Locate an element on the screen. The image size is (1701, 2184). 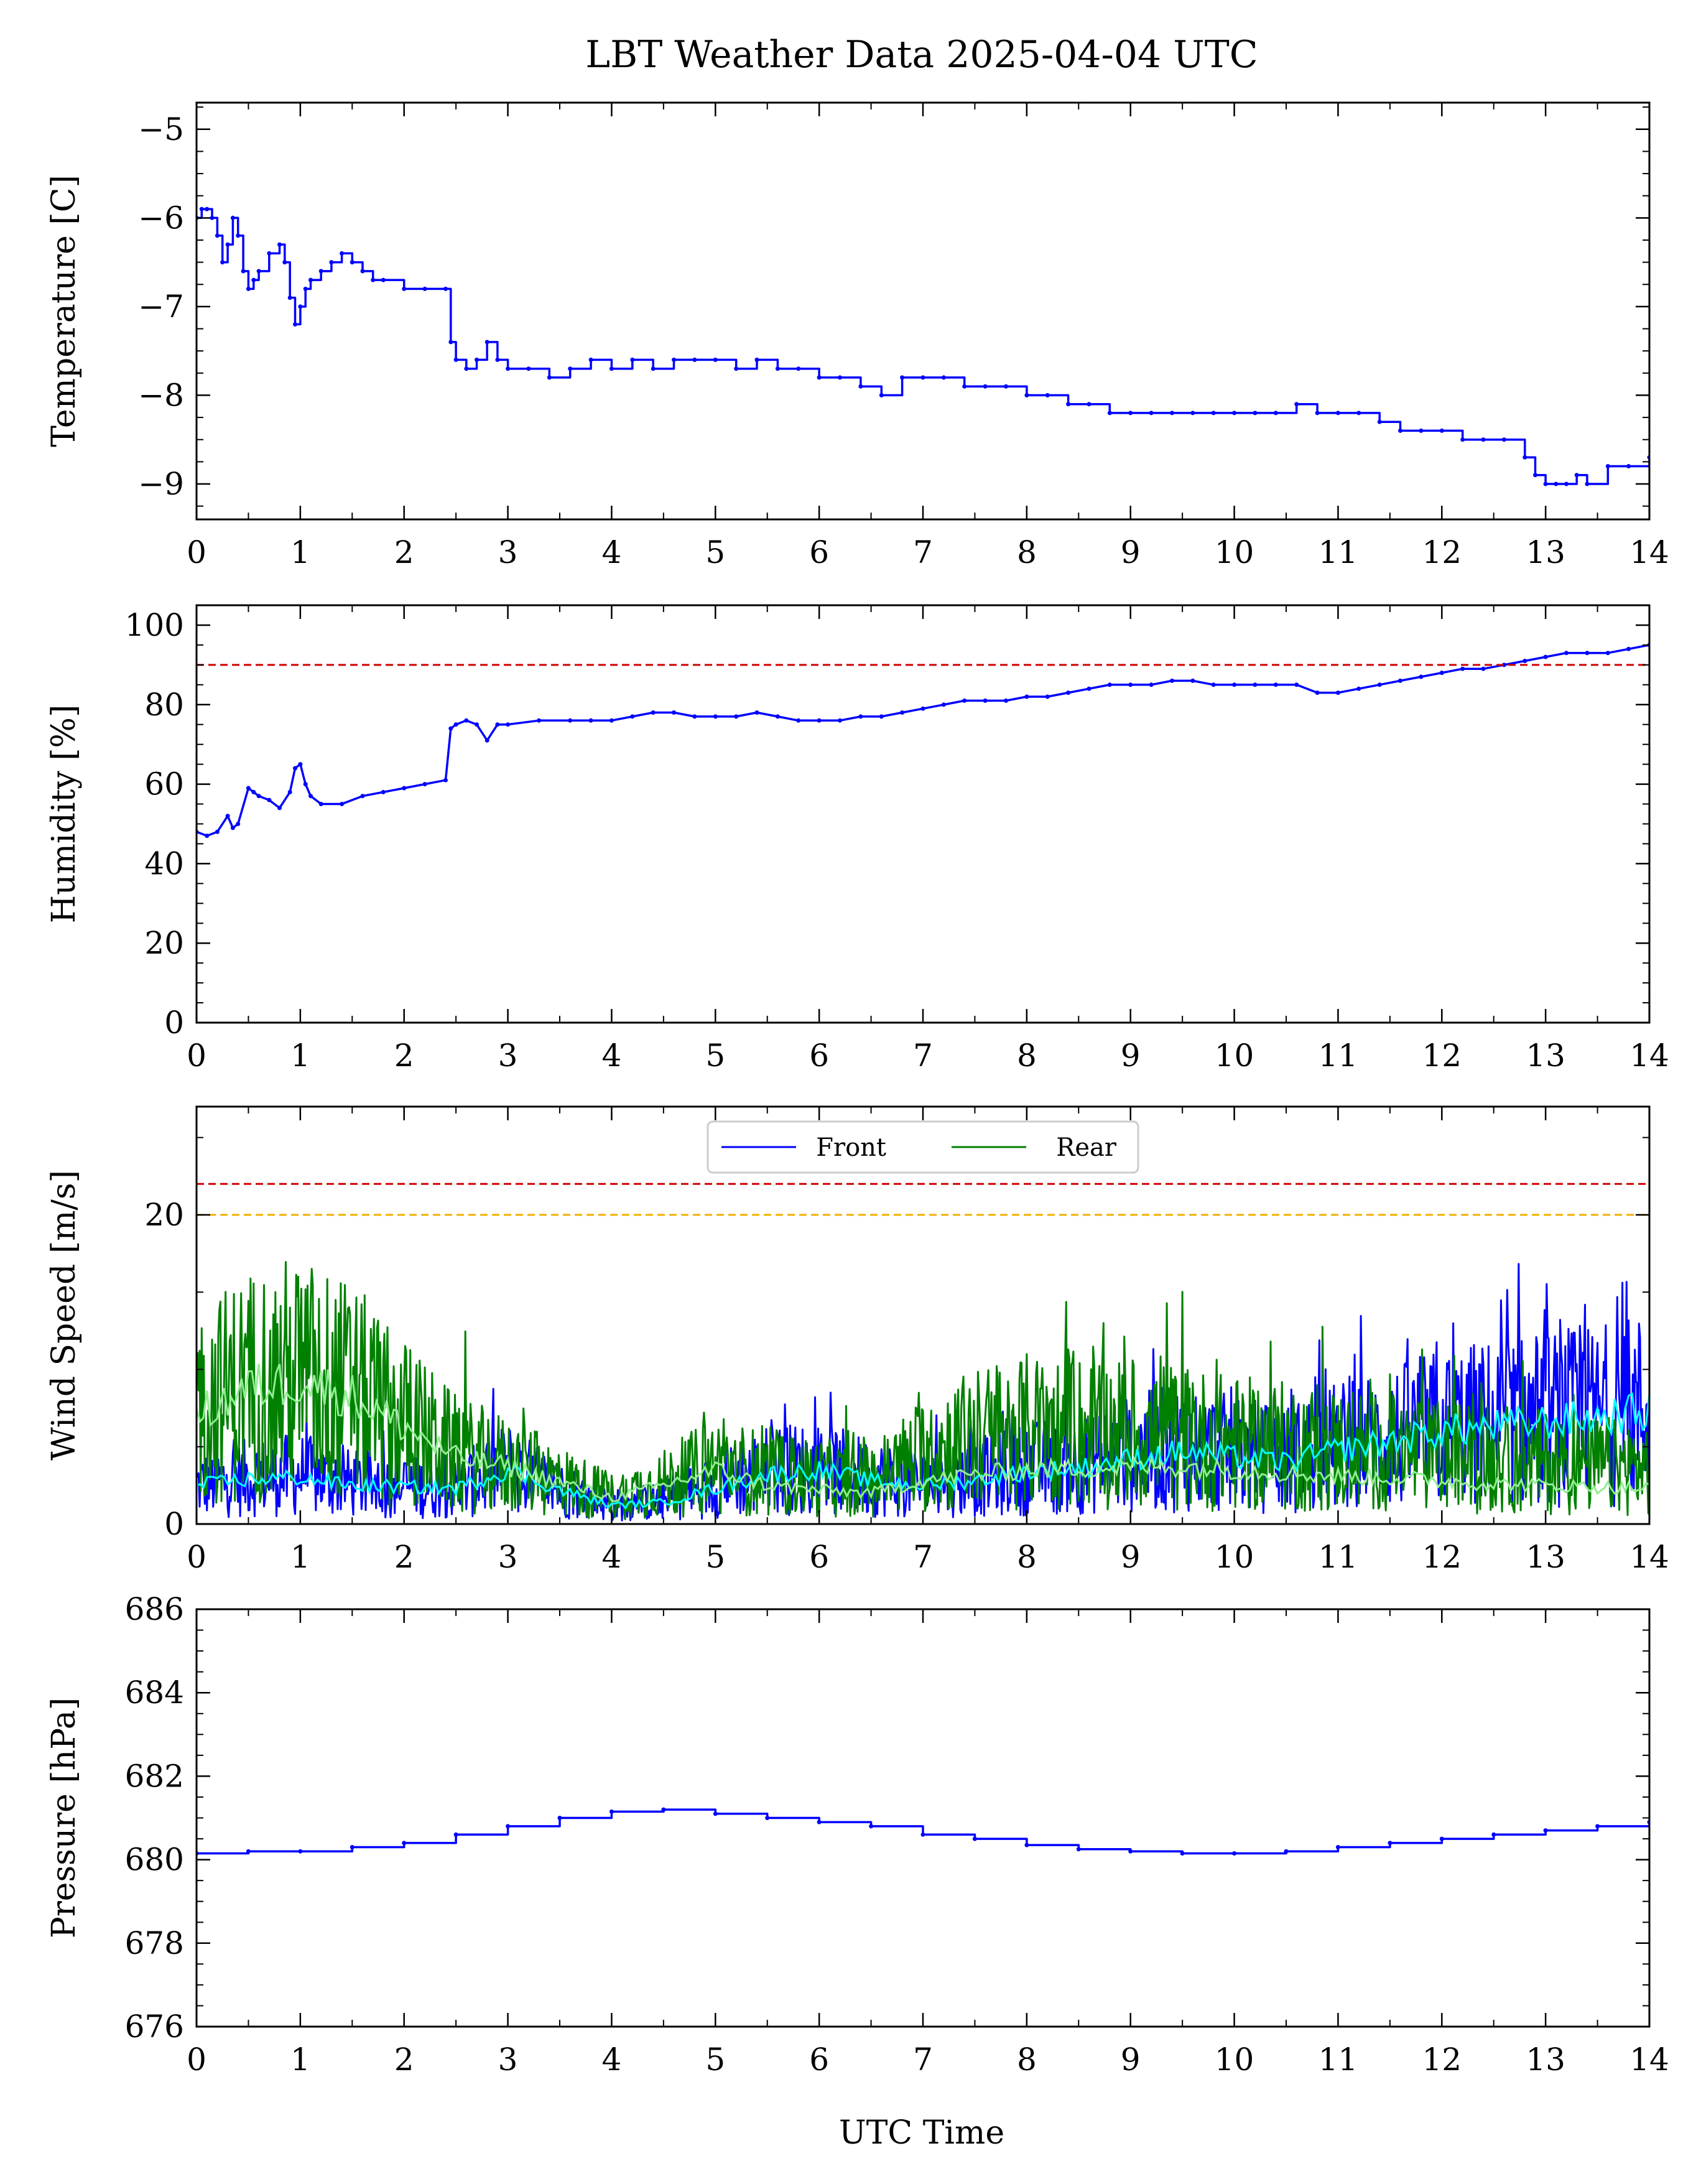
temperature-x-tick-label: 9 is located at coordinates (1131, 552).